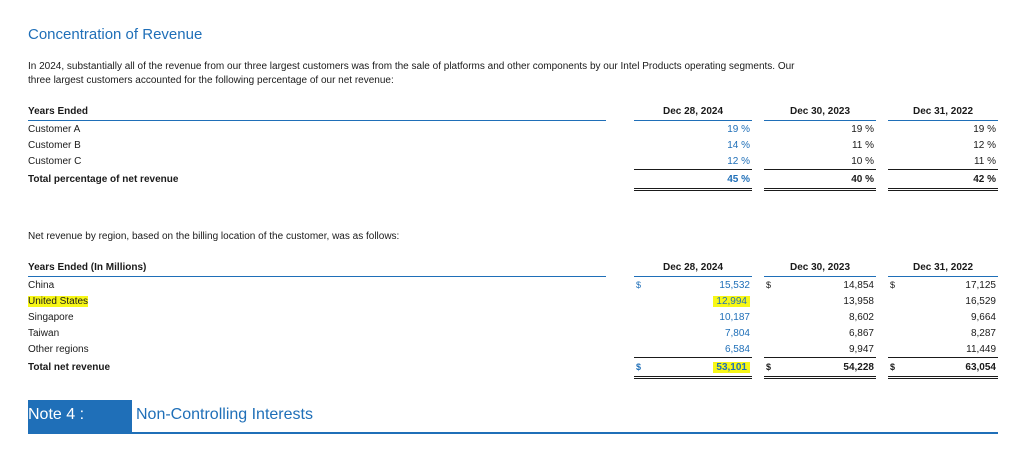 This screenshot has width=1024, height=461. What do you see at coordinates (699, 368) in the screenshot?
I see `total-2024: 53,101` at bounding box center [699, 368].